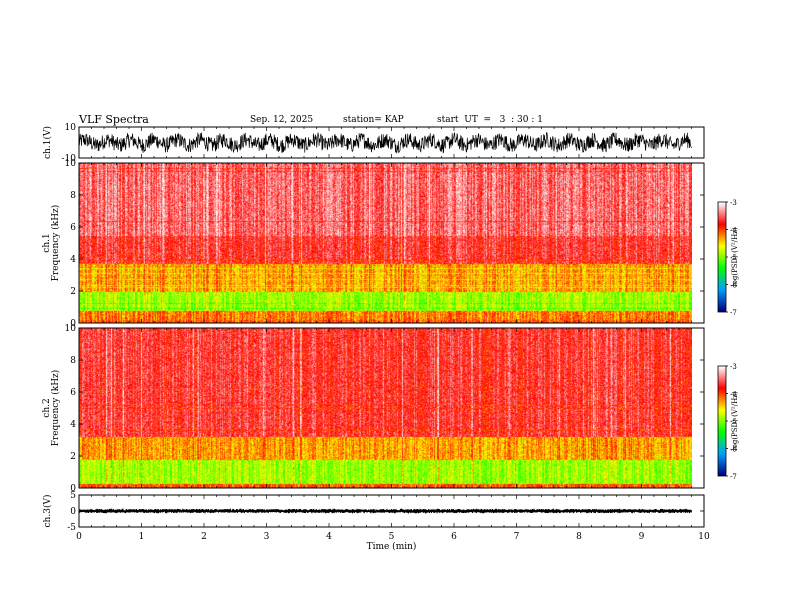 Image resolution: width=792 pixels, height=612 pixels. What do you see at coordinates (733, 231) in the screenshot?
I see `ch1-colorbar-tick-label: -4` at bounding box center [733, 231].